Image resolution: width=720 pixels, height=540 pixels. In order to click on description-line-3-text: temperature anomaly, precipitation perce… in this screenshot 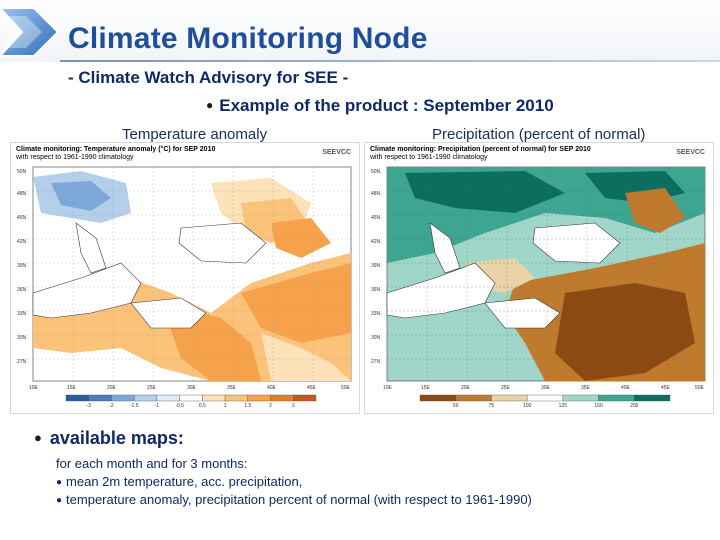, I will do `click(299, 499)`.